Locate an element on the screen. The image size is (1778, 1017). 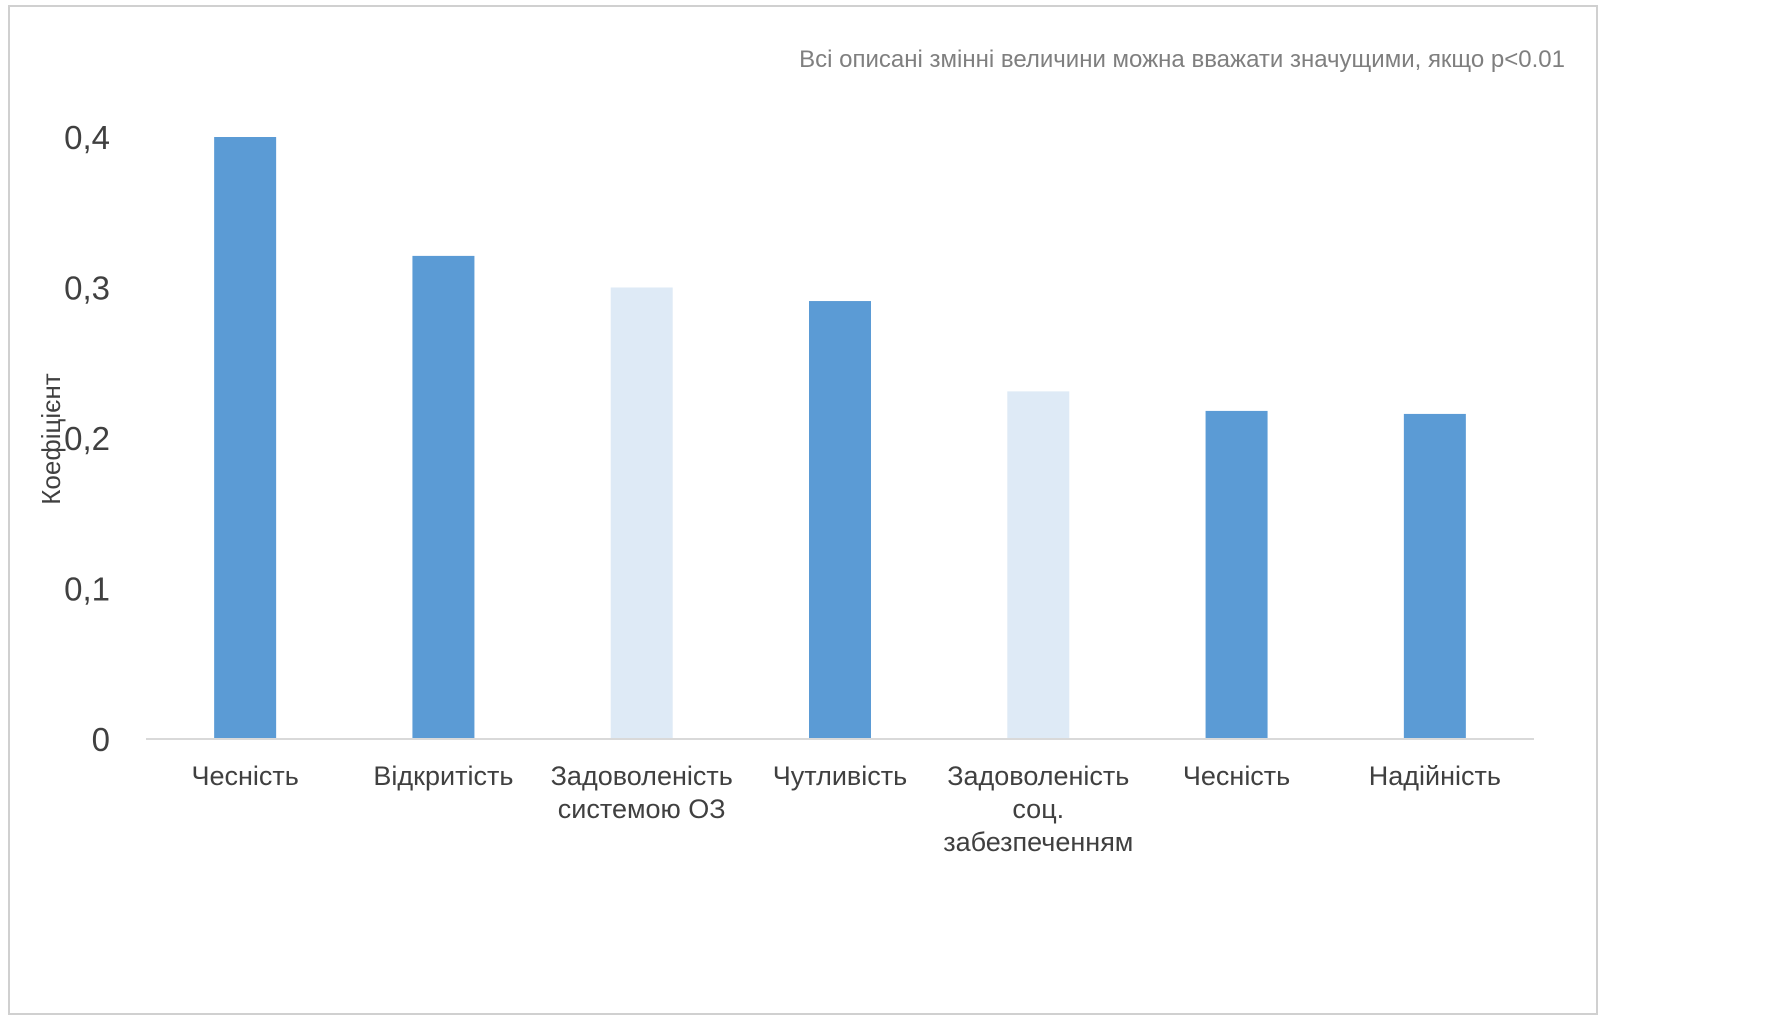
y-axis-title-group: Коефіцієнт is located at coordinates (51, 439).